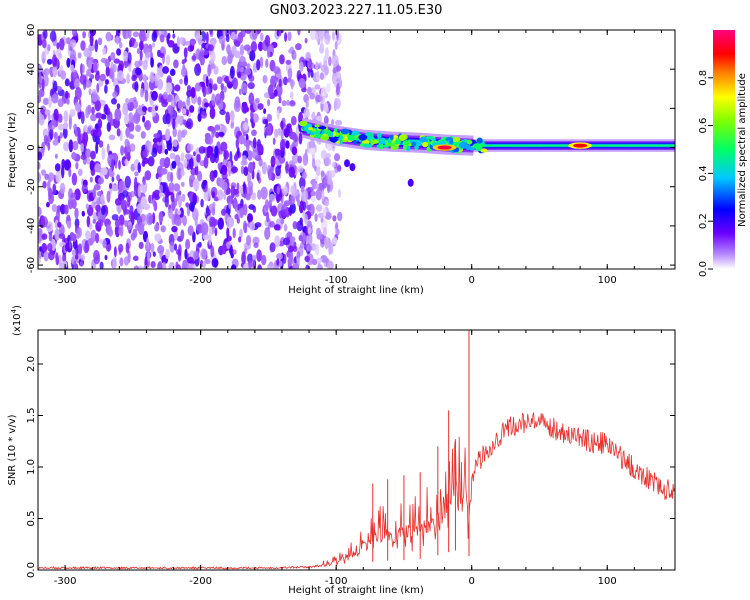 This screenshot has height=600, width=750. I want to click on y-tick-label: 20, so click(31, 108).